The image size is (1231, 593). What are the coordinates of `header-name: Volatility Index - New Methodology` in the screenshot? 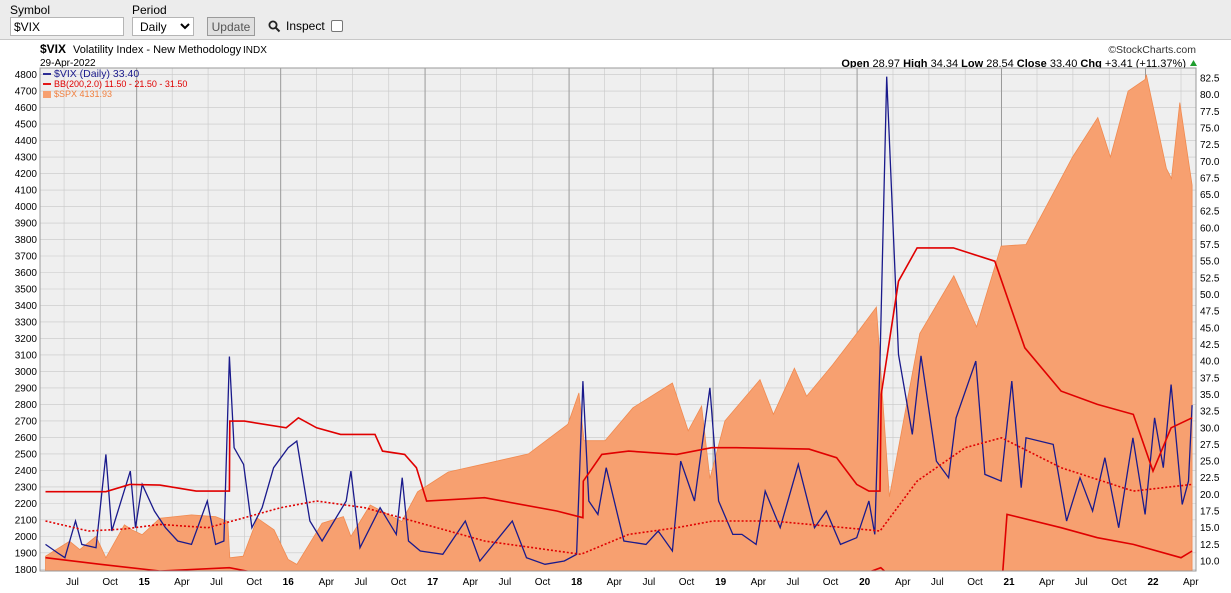 It's located at (157, 50).